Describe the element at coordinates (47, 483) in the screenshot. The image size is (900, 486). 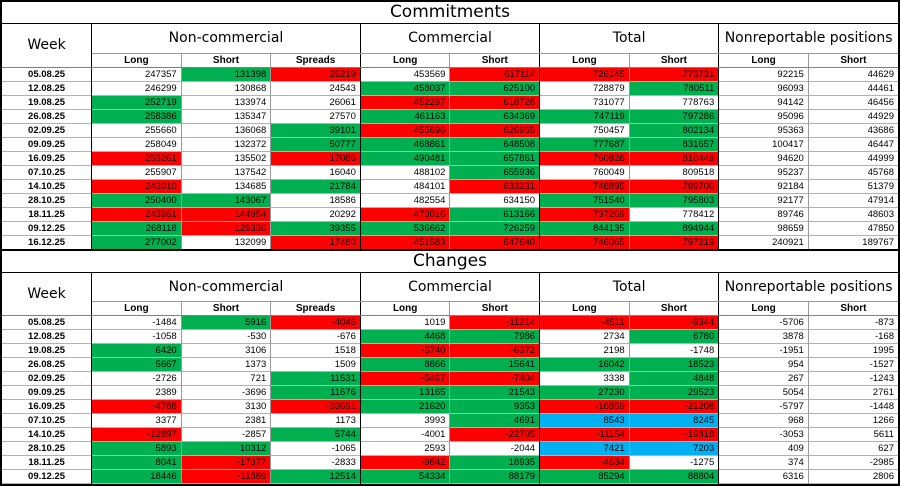
I see `week-cell: 16.12.25` at that location.